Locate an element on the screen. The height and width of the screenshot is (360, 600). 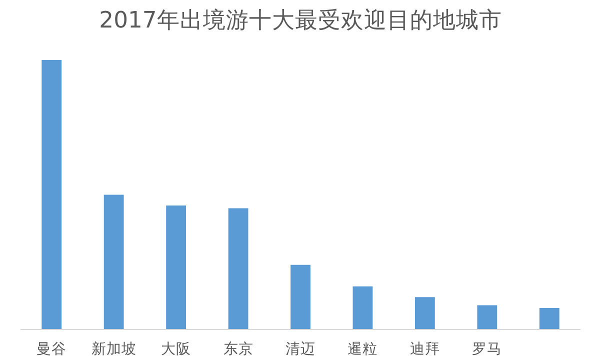
x-tick-label: 大阪 is located at coordinates (176, 349).